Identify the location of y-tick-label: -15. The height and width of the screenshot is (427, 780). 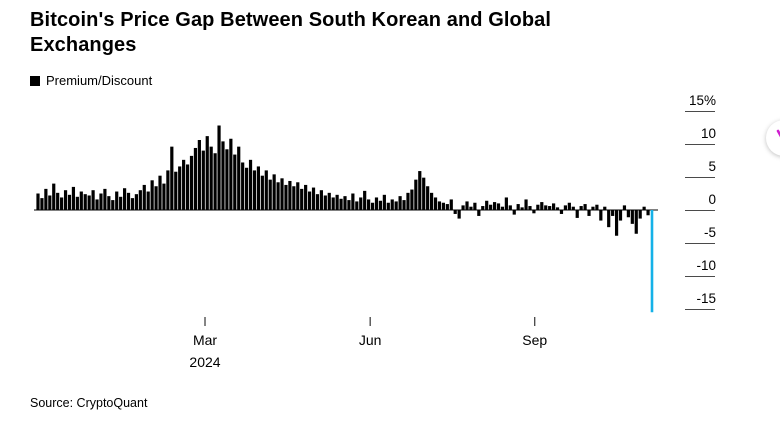
(706, 298).